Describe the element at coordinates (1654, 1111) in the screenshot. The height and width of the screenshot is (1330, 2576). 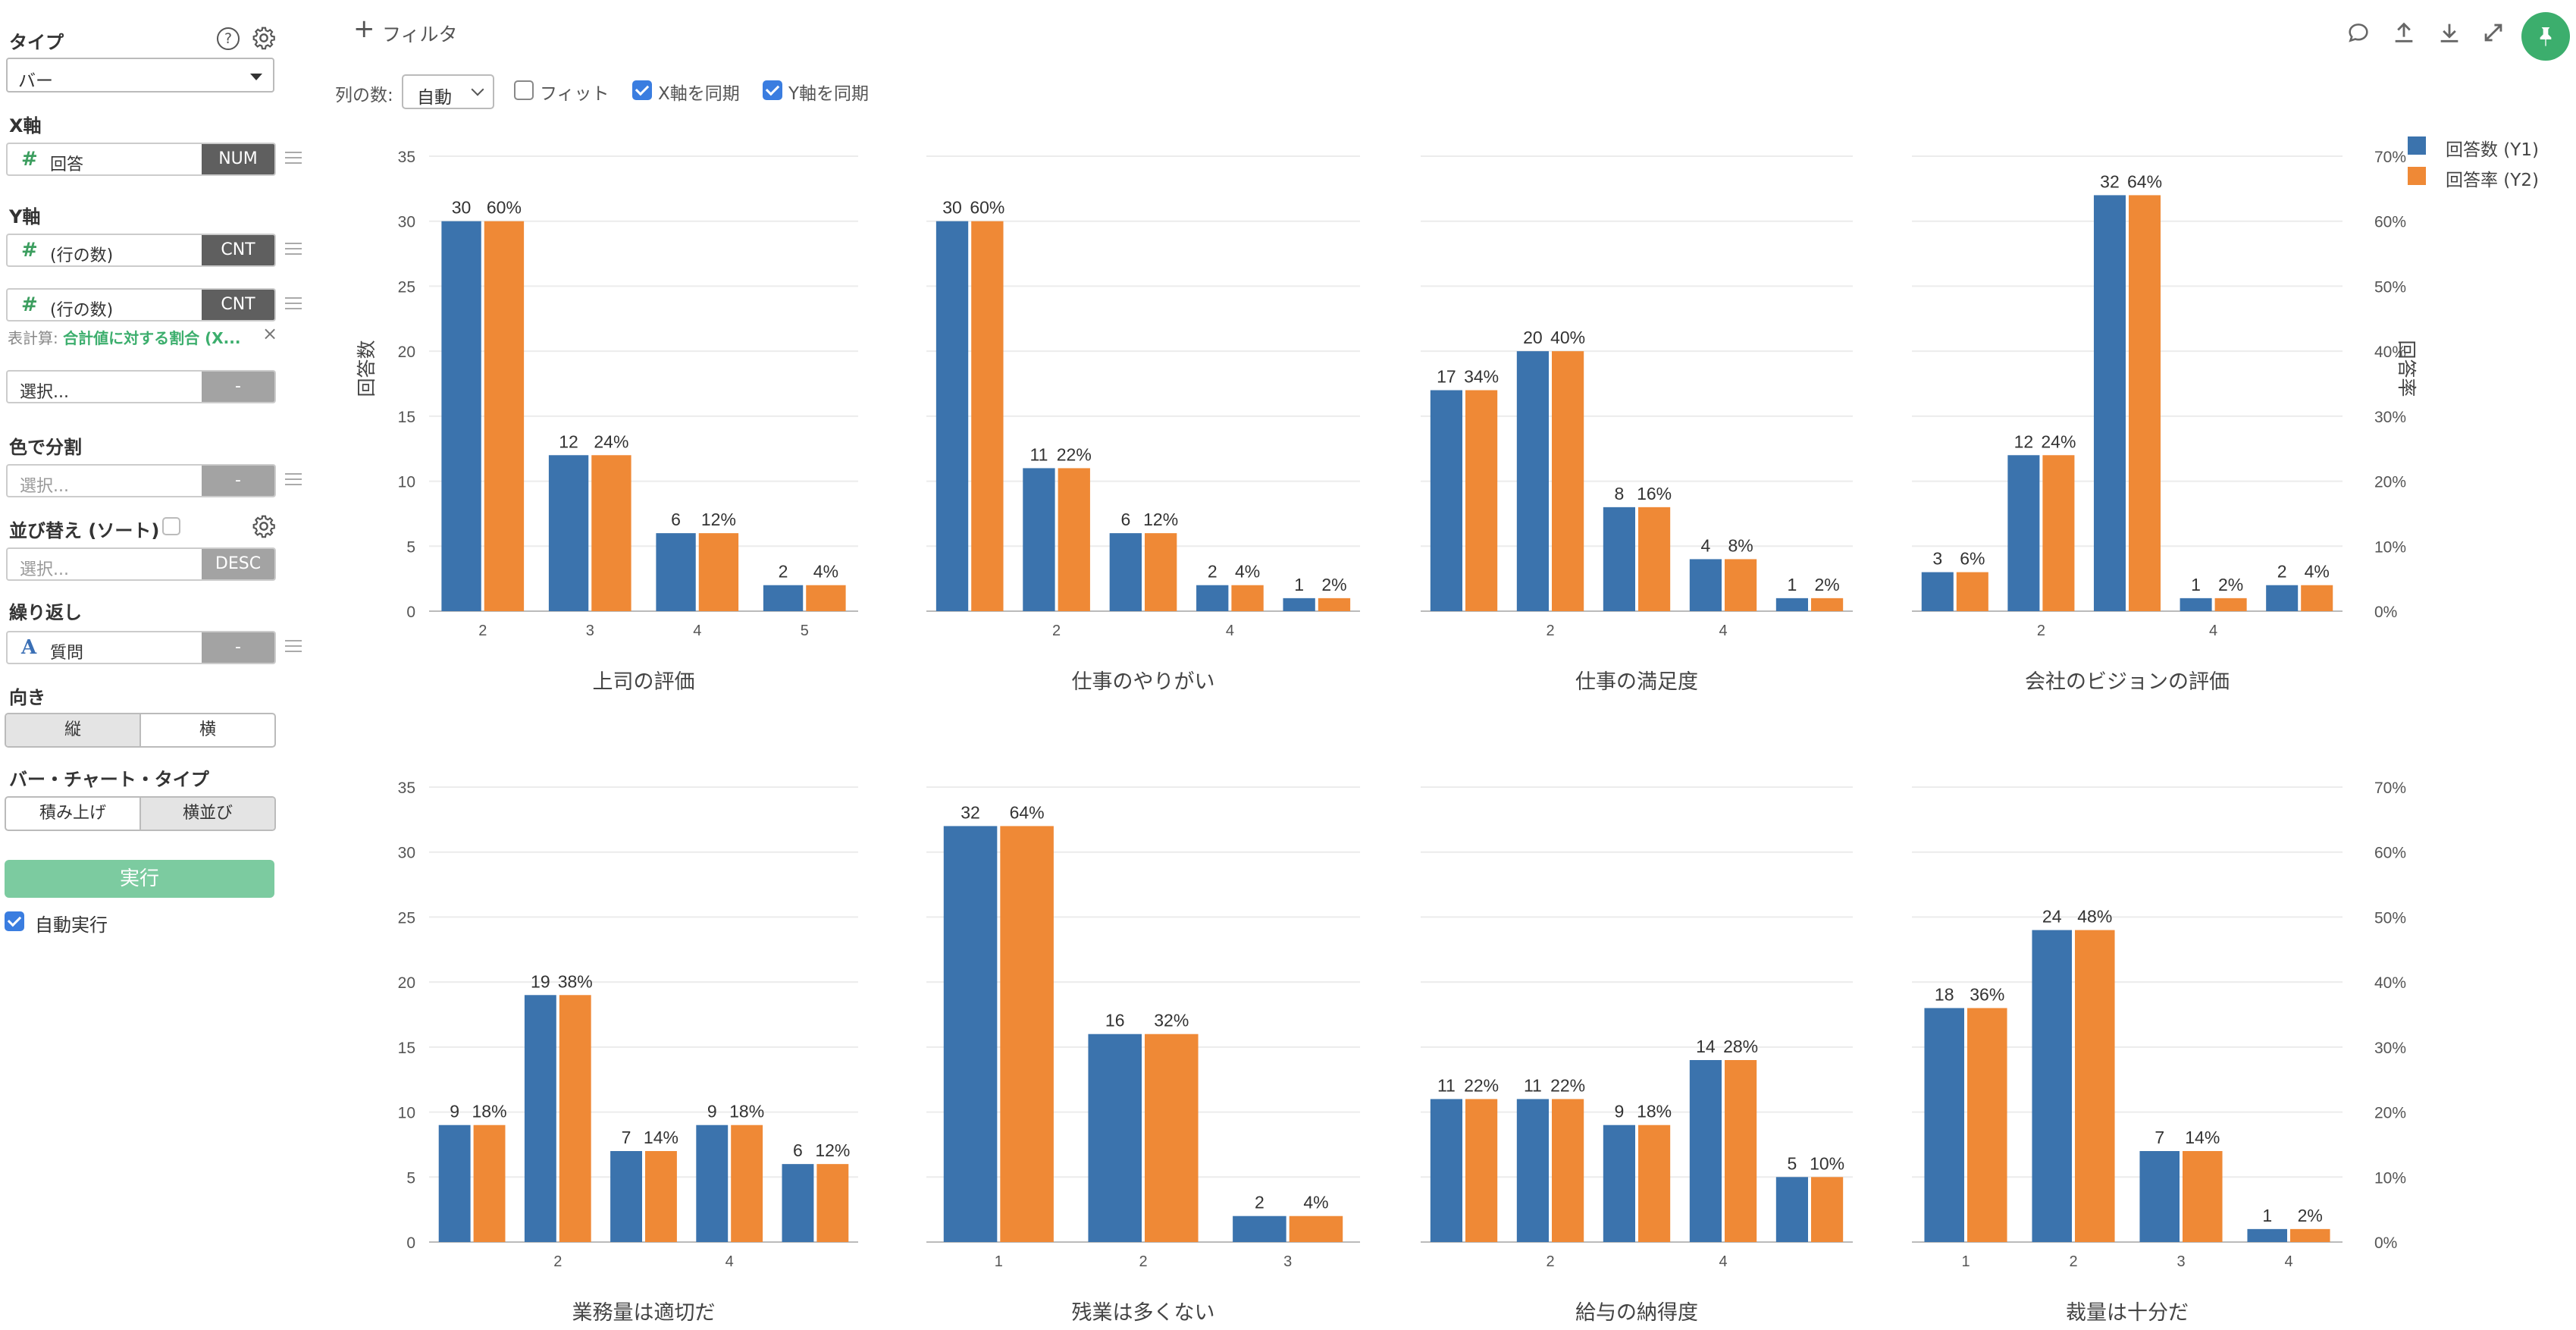
I see `data-label-rate: 18%` at that location.